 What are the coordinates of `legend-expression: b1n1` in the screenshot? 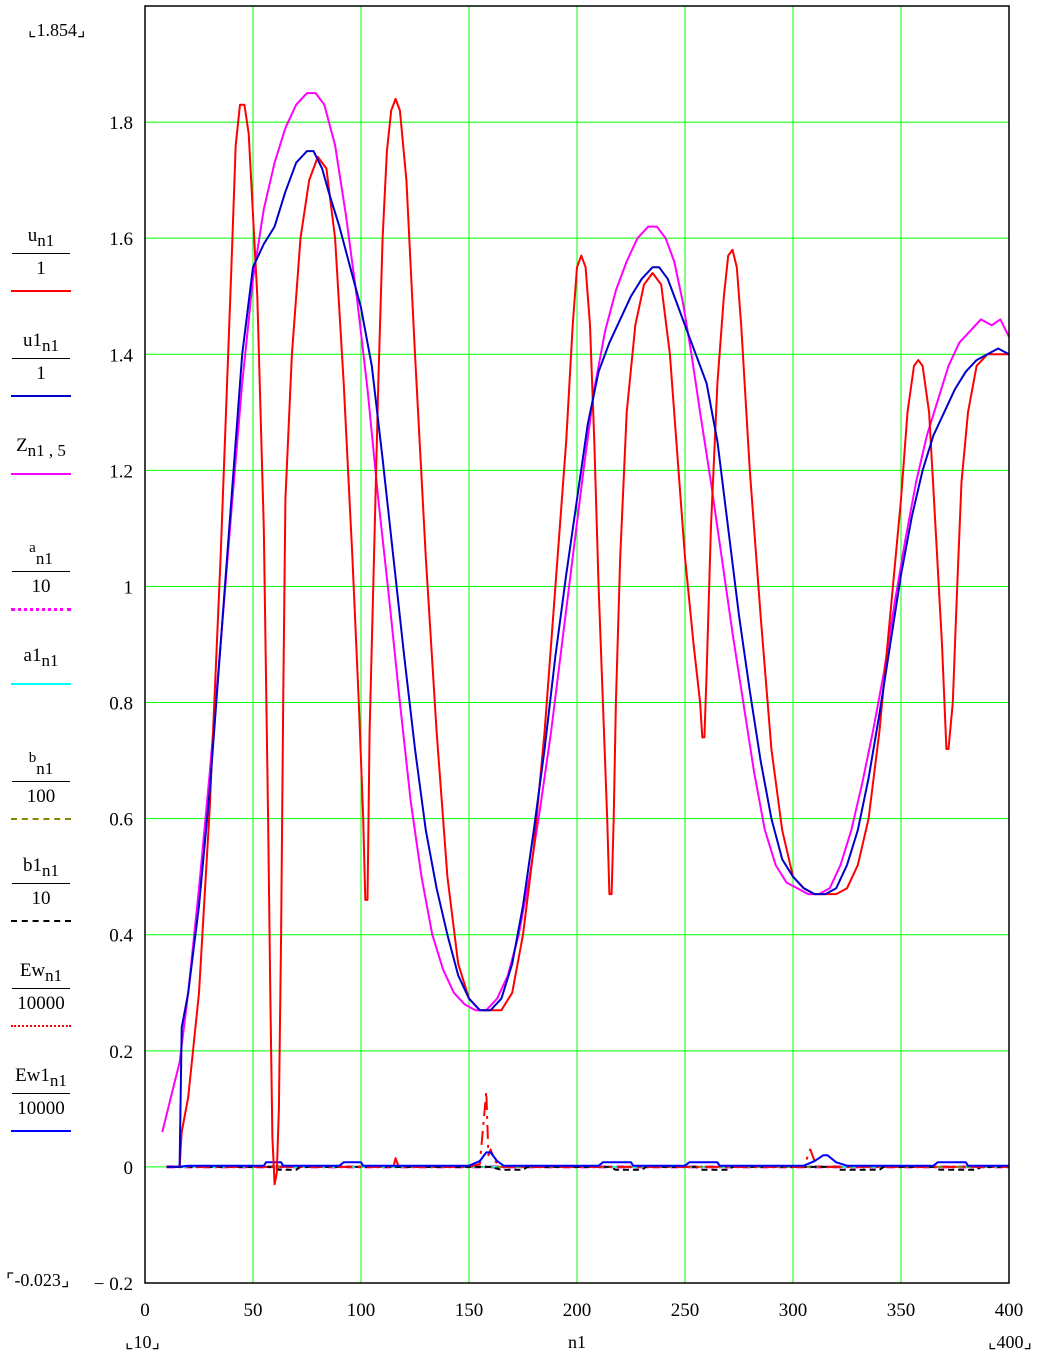 It's located at (41, 867).